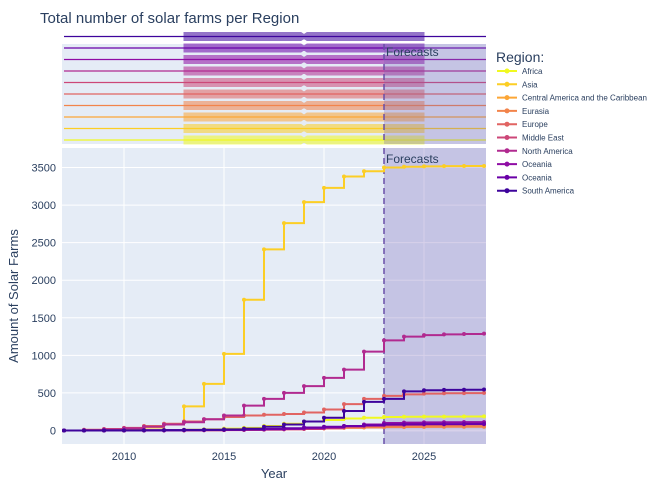 The width and height of the screenshot is (670, 487). Describe the element at coordinates (572, 98) in the screenshot. I see `legend-item: Central America and the Caribbean` at that location.